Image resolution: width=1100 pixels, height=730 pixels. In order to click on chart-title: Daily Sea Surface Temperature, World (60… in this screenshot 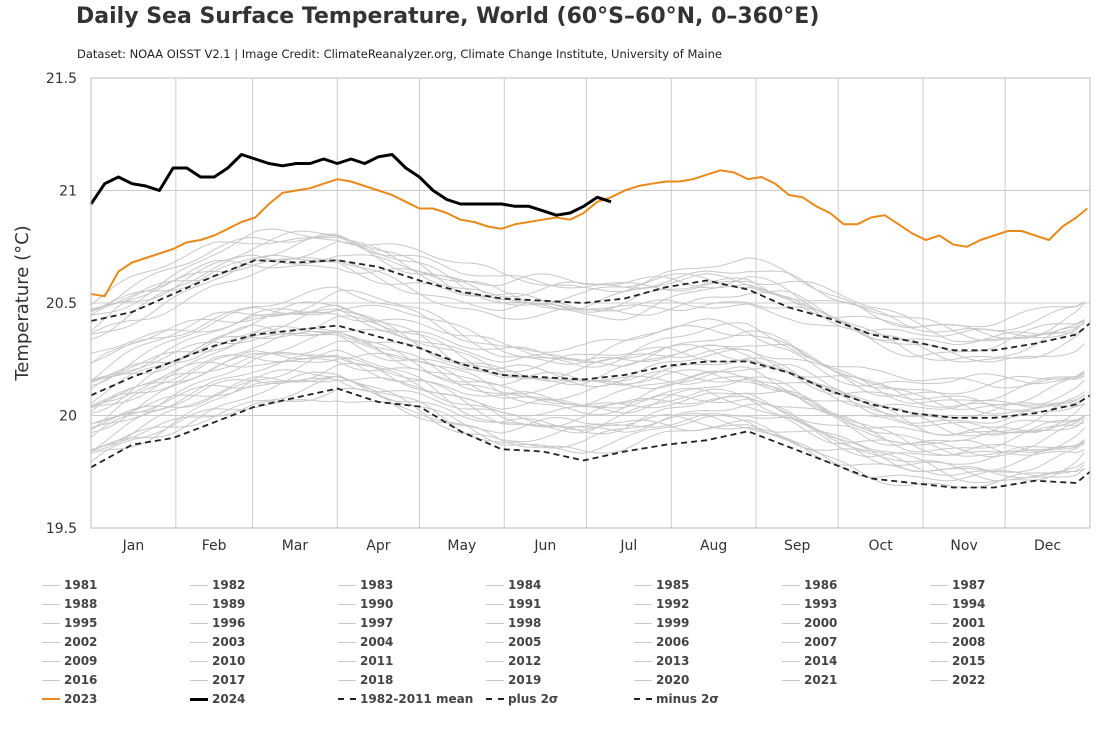, I will do `click(448, 16)`.